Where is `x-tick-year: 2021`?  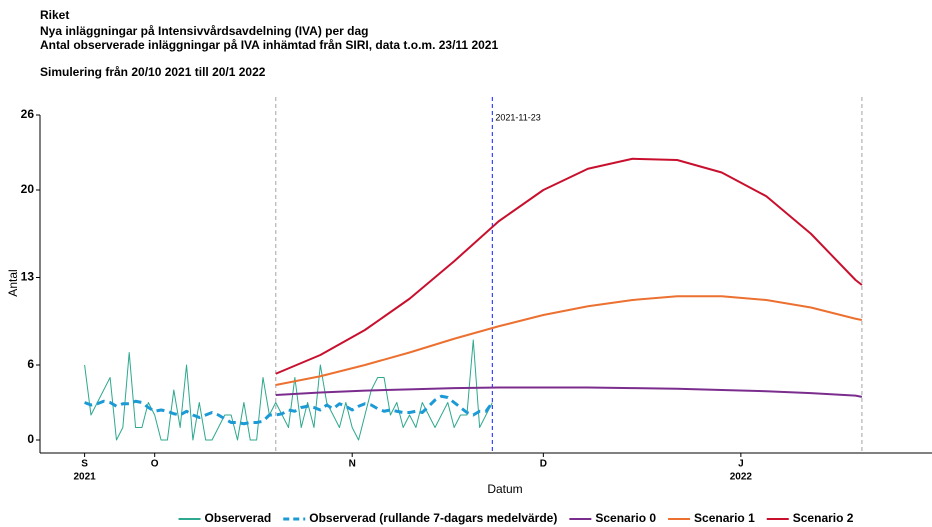
x-tick-year: 2021 is located at coordinates (84, 477).